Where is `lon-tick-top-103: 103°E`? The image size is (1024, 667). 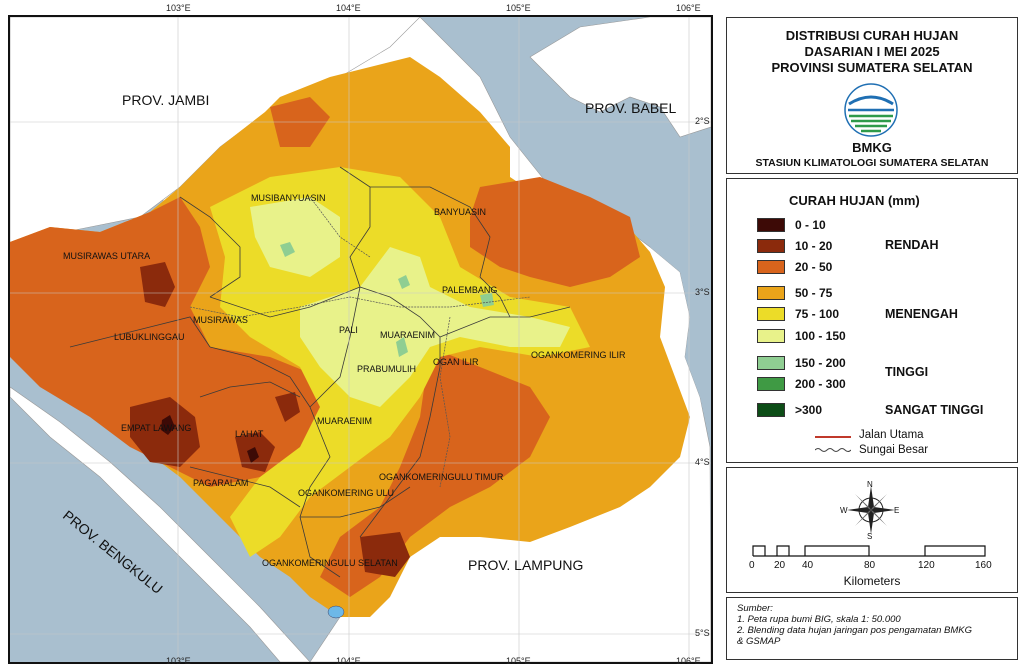
lon-tick-top-103: 103°E is located at coordinates (178, 8).